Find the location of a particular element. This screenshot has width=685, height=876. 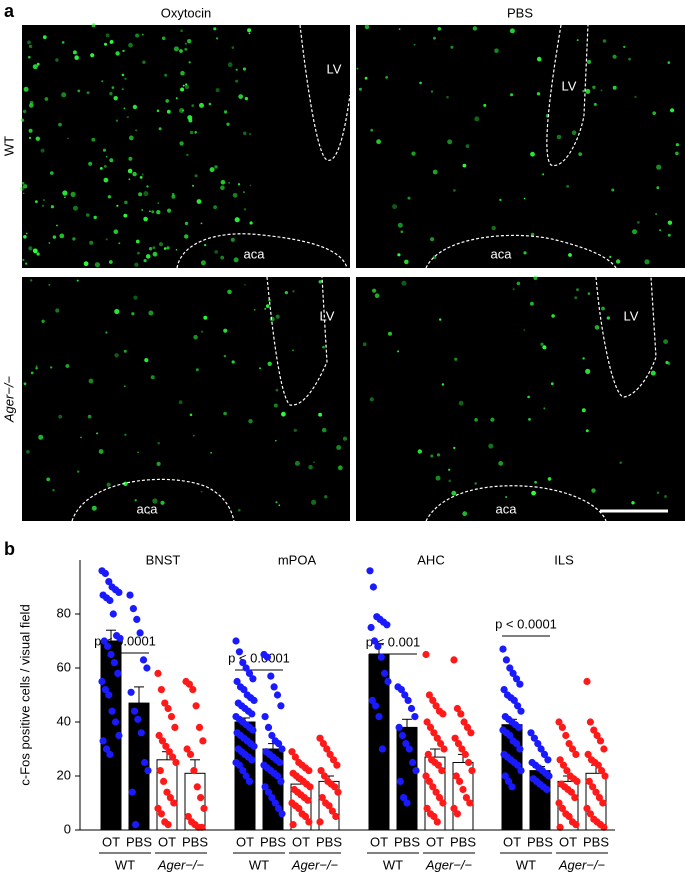

group-label: WT is located at coordinates (259, 864).